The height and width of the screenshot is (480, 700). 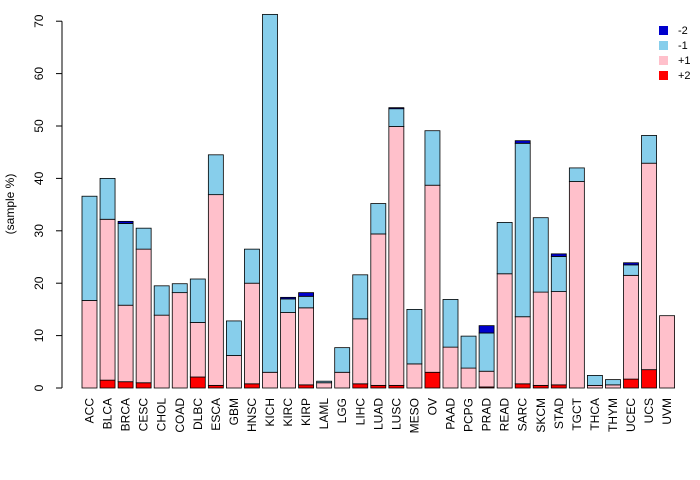 What do you see at coordinates (270, 412) in the screenshot?
I see `x-tick-label: KICH` at bounding box center [270, 412].